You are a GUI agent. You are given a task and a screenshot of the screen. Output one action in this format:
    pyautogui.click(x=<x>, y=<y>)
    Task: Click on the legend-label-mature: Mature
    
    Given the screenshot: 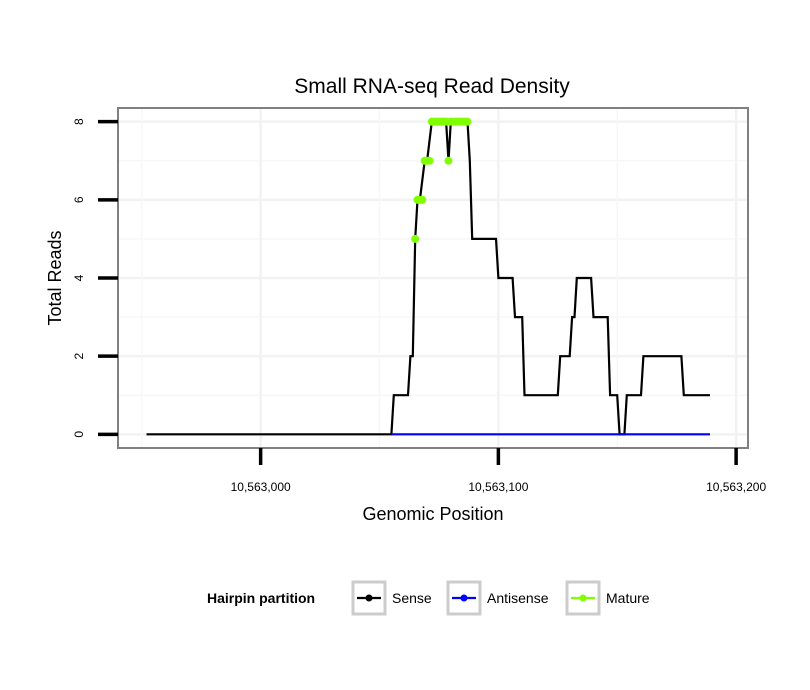 What is the action you would take?
    pyautogui.click(x=628, y=598)
    